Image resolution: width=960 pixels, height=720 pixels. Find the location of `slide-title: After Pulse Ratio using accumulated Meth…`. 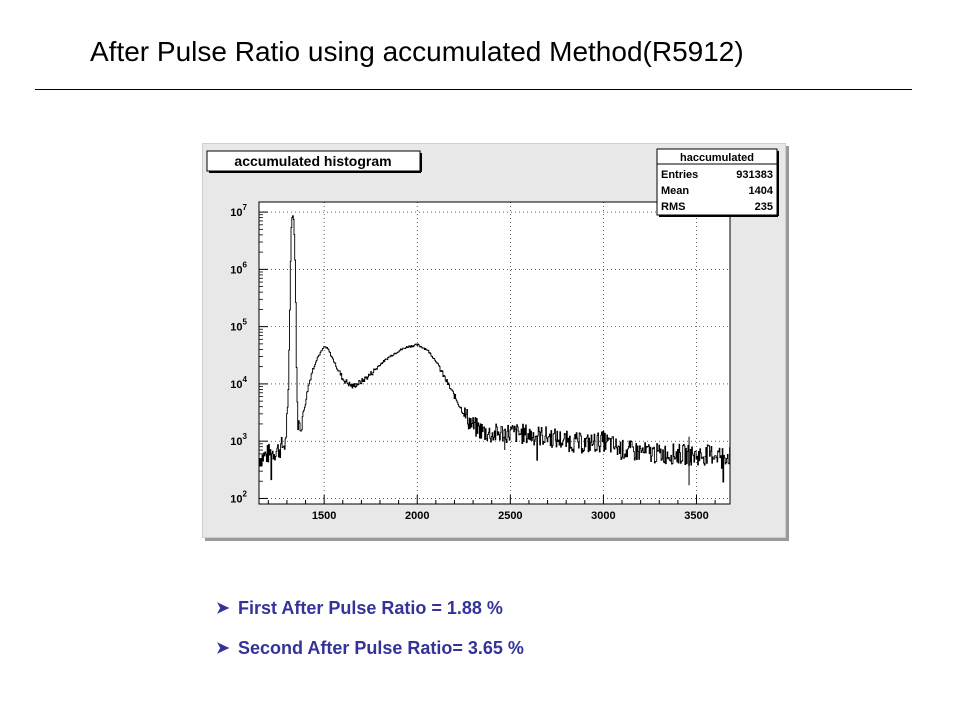

slide-title: After Pulse Ratio using accumulated Meth… is located at coordinates (417, 51).